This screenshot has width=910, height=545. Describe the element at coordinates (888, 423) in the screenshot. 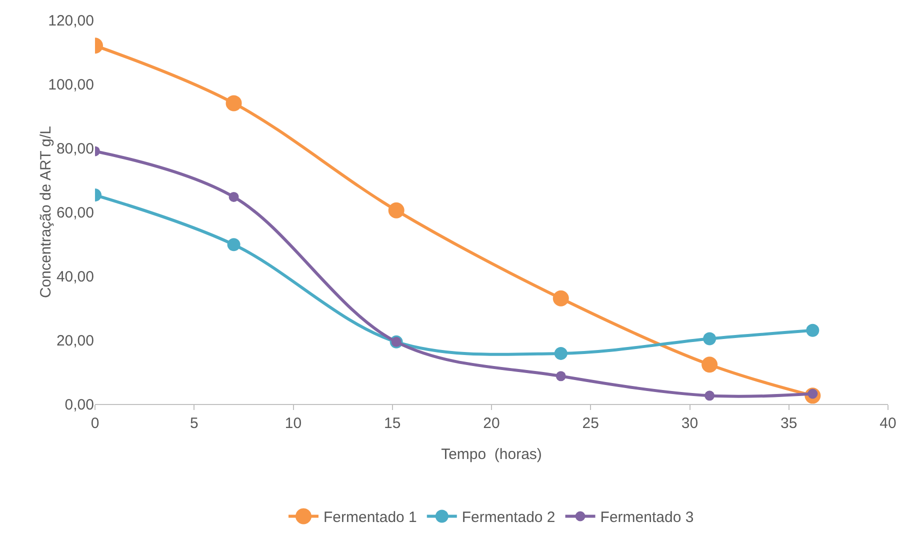

I see `x-tick-label: 40` at that location.